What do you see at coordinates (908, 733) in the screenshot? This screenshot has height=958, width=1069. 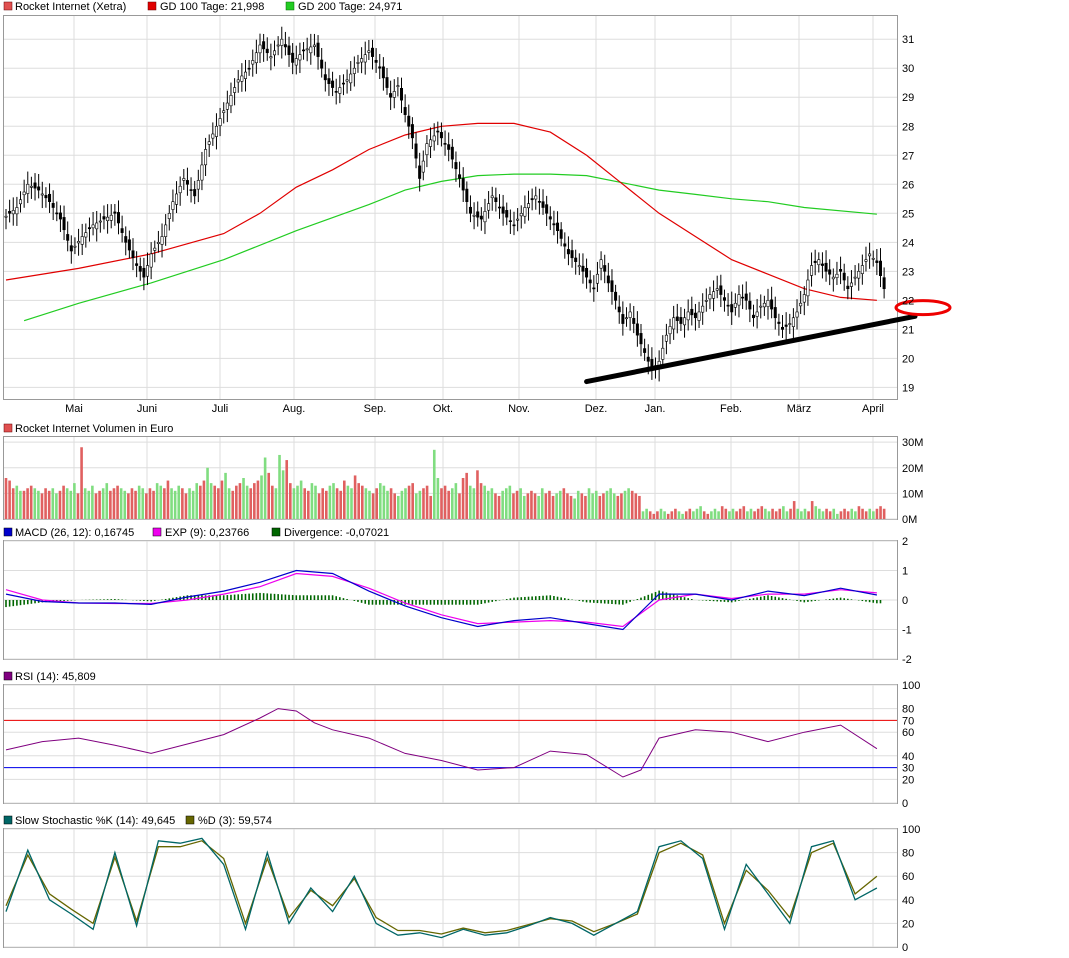 I see `y-tick-label: 60` at bounding box center [908, 733].